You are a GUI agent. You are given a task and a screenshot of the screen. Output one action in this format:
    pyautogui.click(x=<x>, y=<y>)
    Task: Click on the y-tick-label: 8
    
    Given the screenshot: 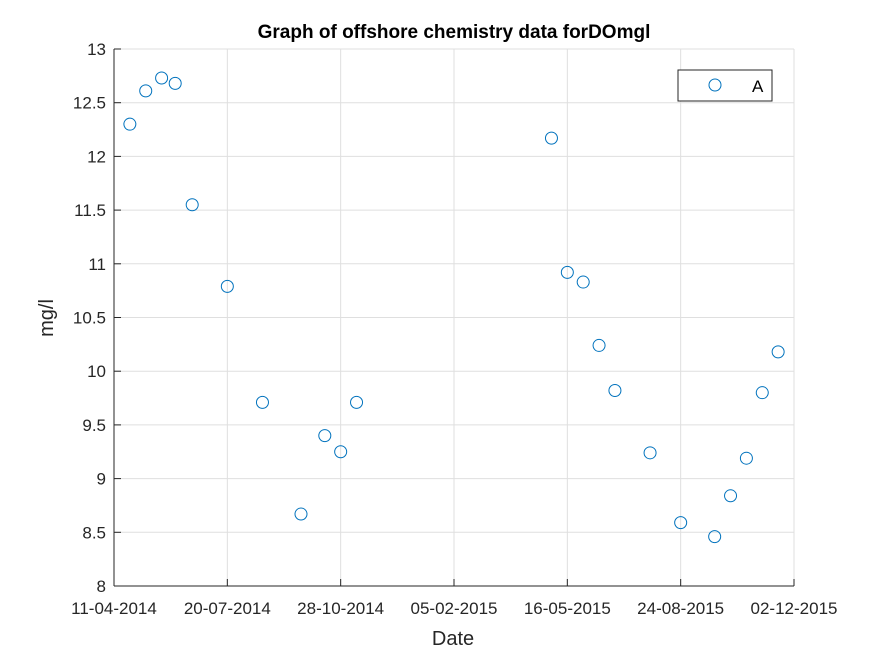 What is the action you would take?
    pyautogui.click(x=101, y=586)
    